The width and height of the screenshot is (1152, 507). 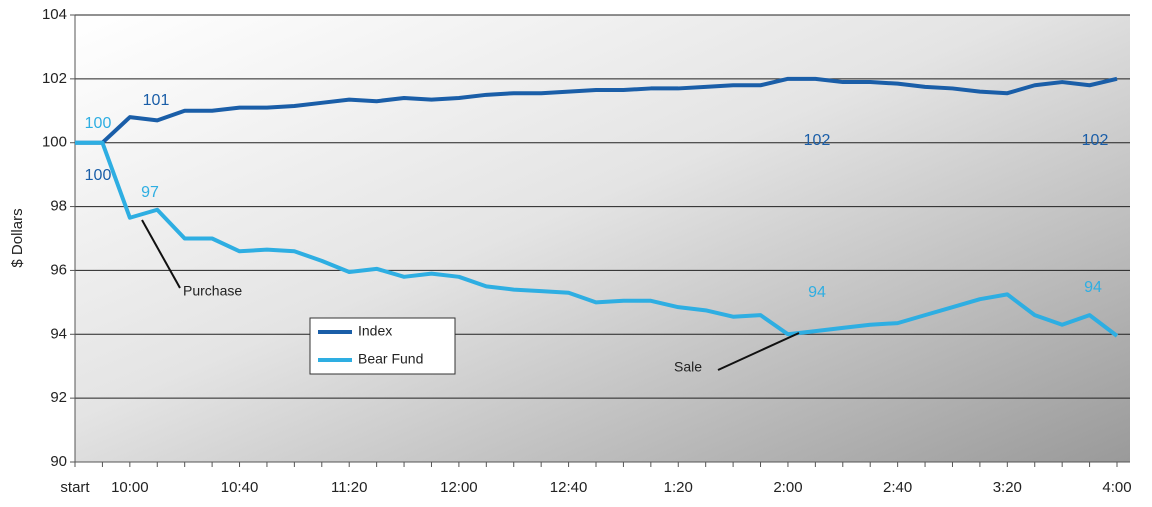 What do you see at coordinates (390, 359) in the screenshot?
I see `legend-label: Bear Fund` at bounding box center [390, 359].